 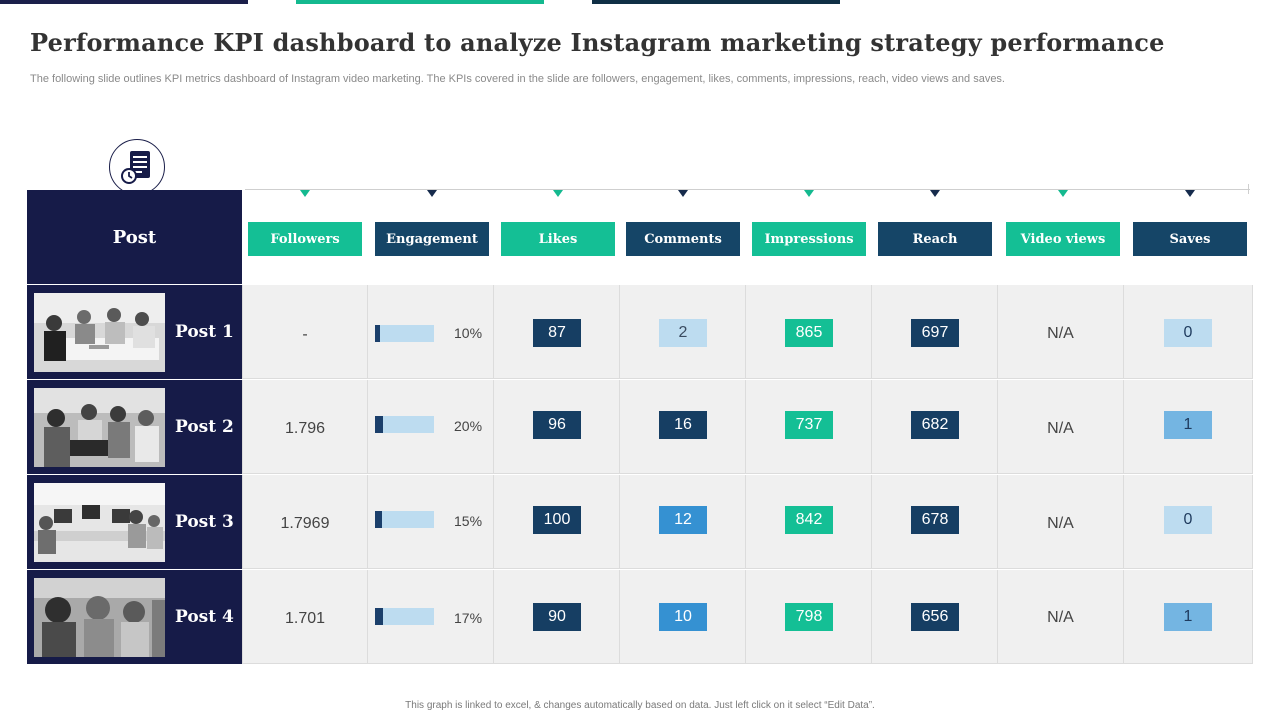 I want to click on column-header-followers: Followers, so click(x=305, y=239).